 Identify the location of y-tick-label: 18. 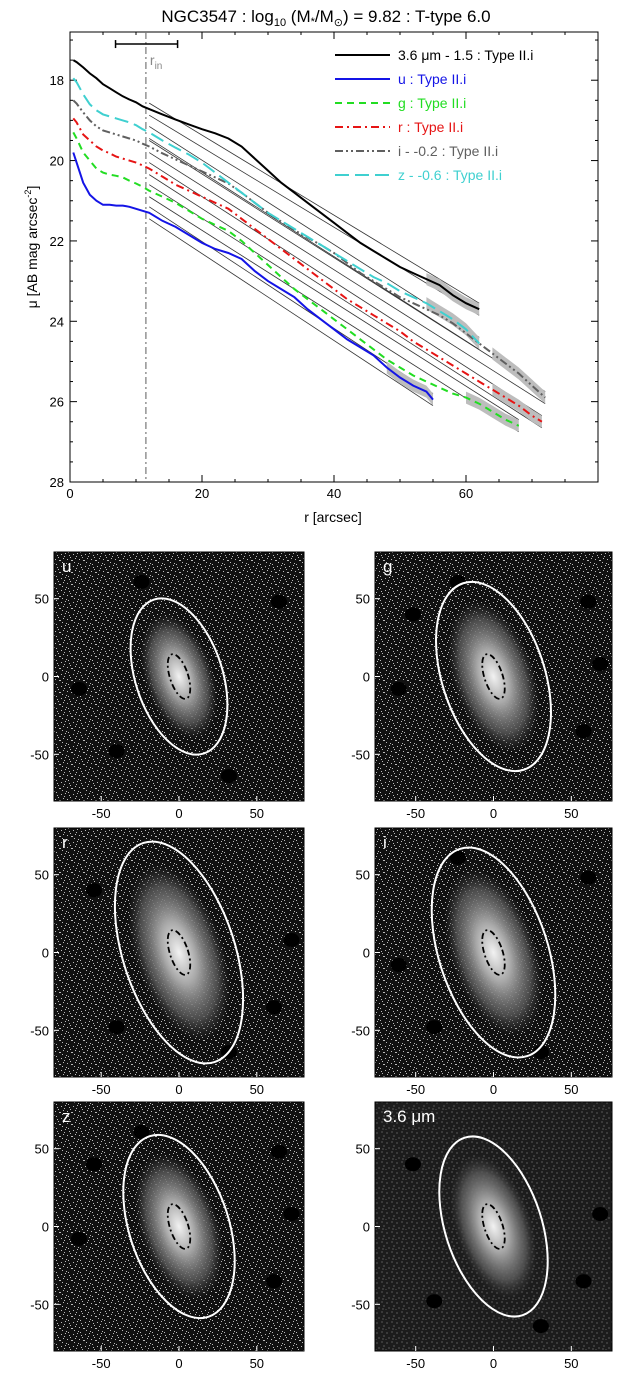
(57, 80).